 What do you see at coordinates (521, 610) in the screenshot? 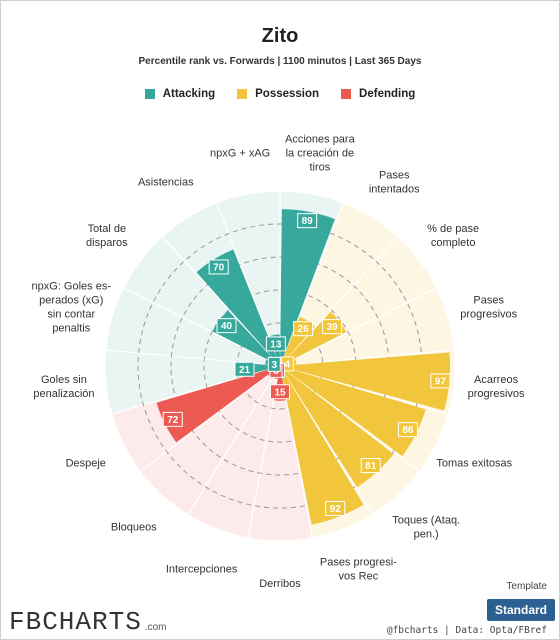
I see `template-select-button: Standard` at bounding box center [521, 610].